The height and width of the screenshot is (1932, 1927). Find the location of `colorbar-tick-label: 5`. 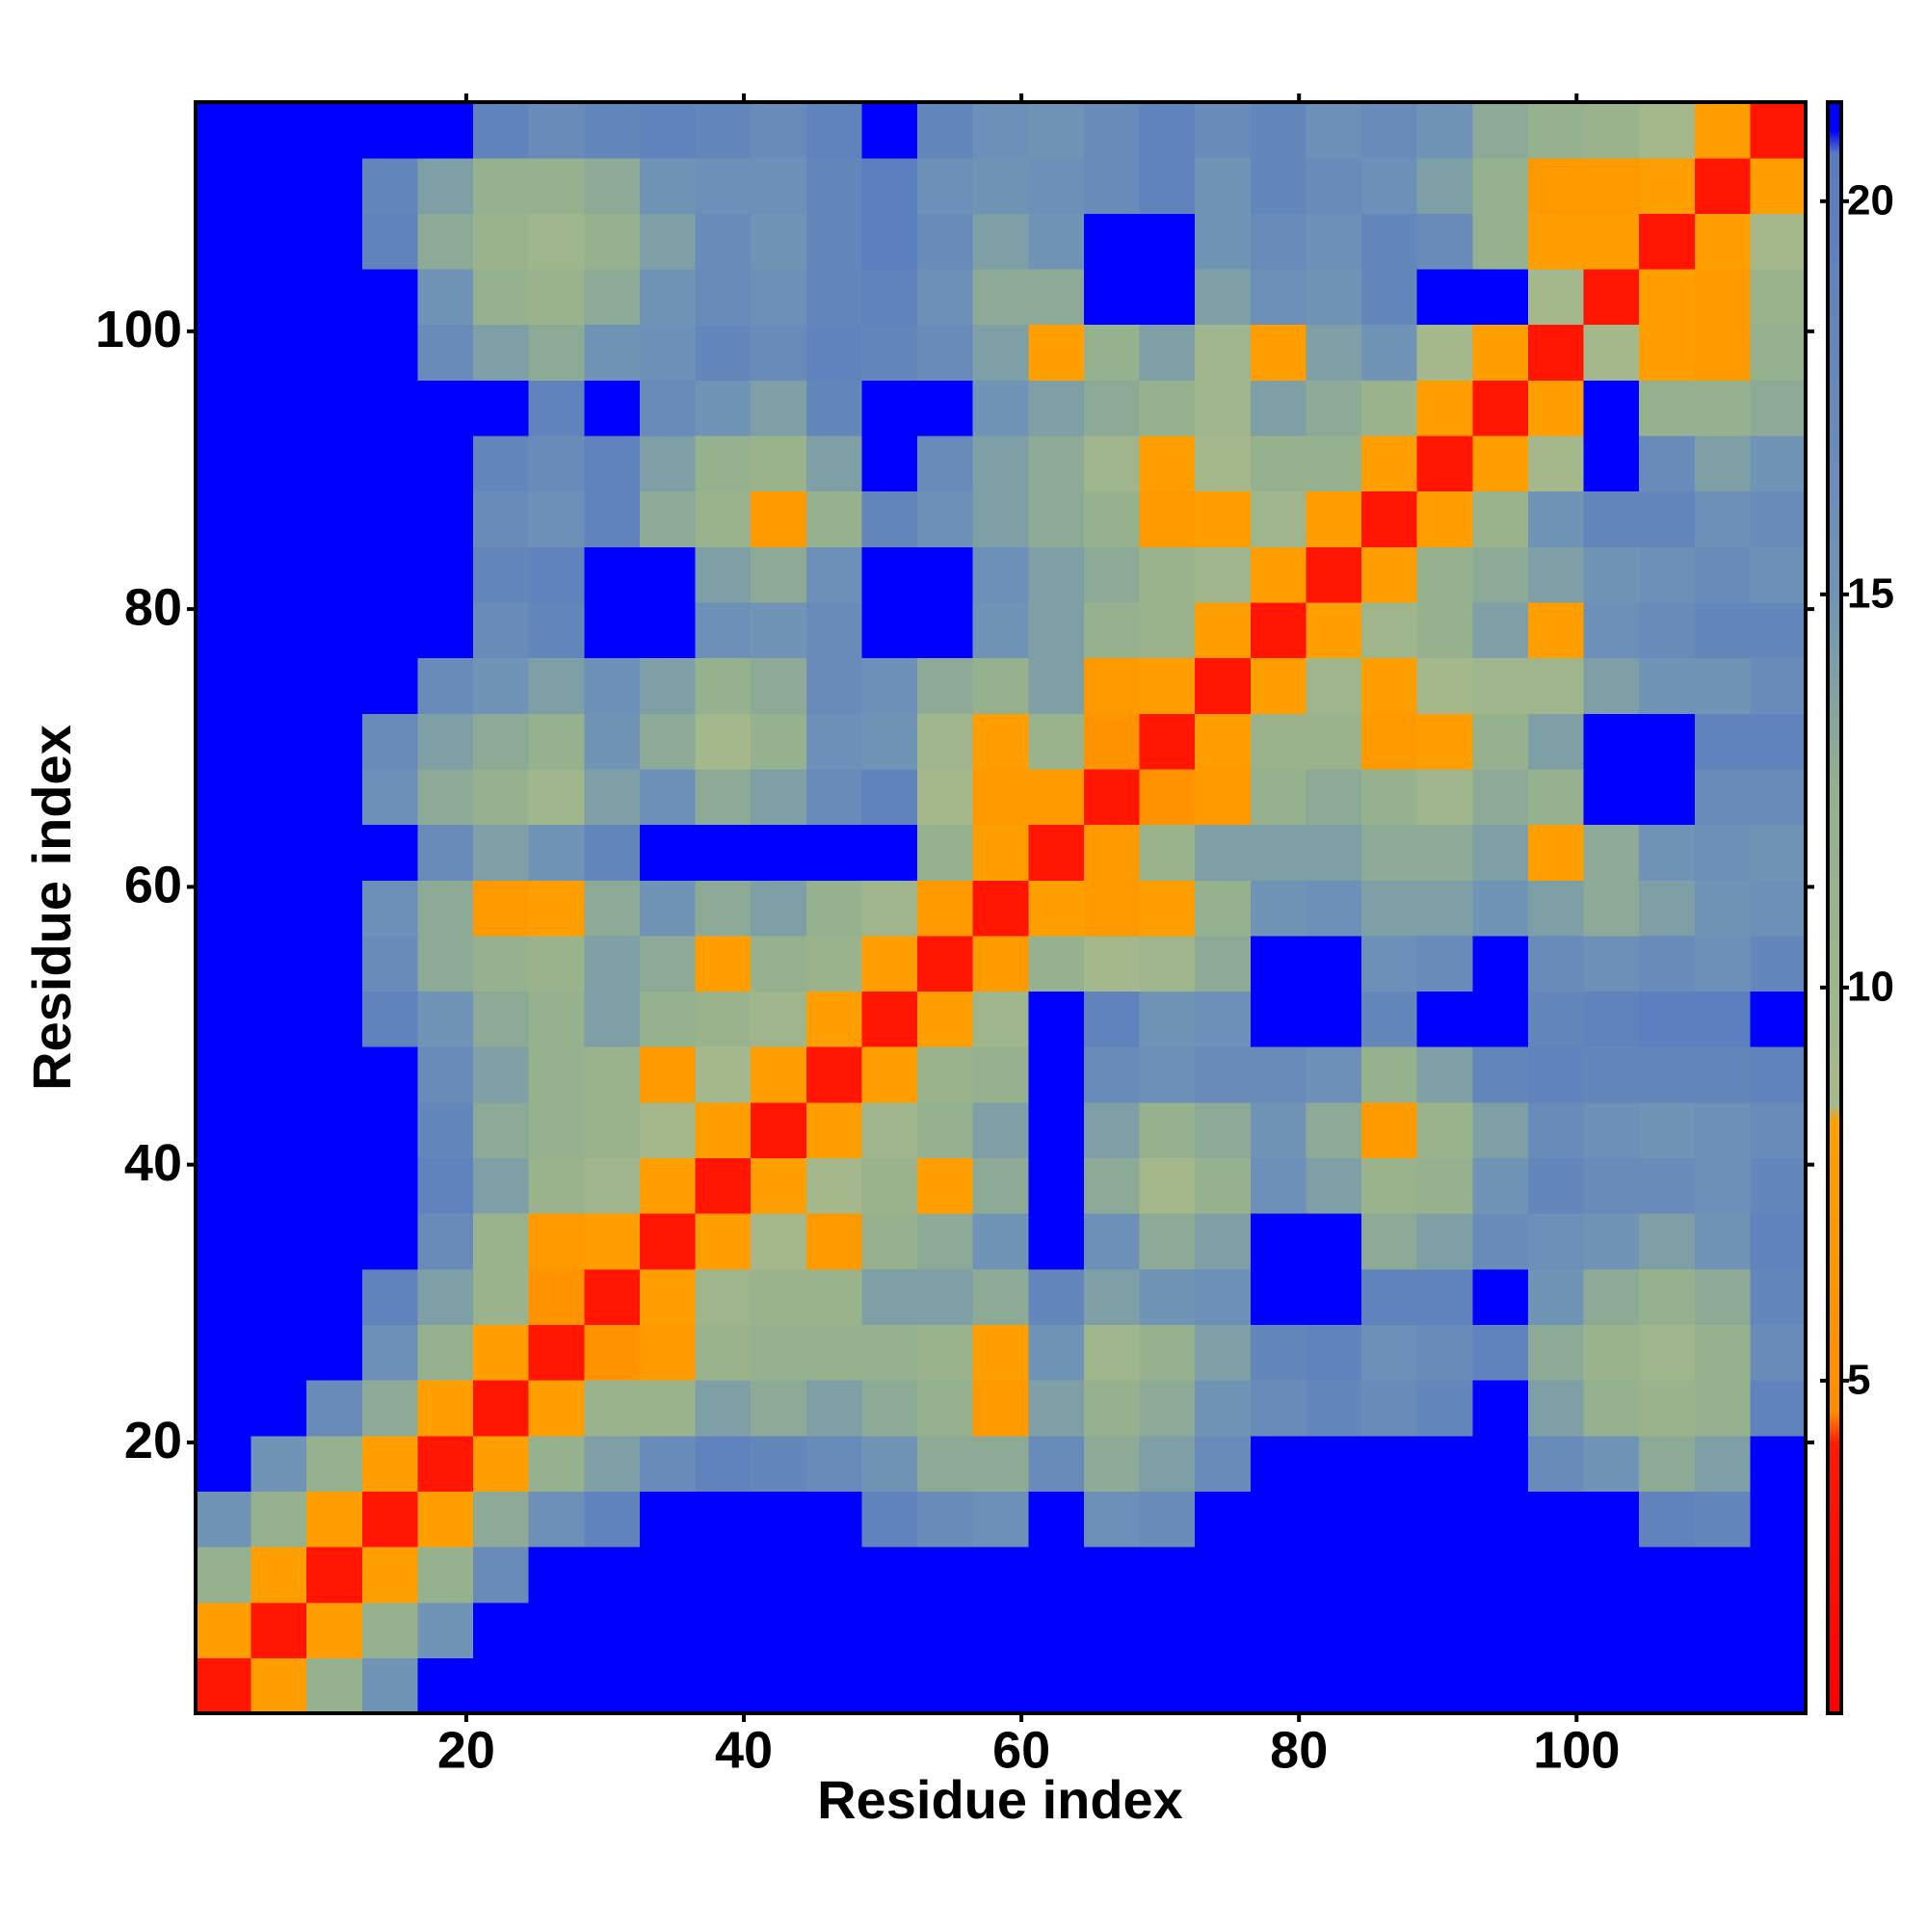

colorbar-tick-label: 5 is located at coordinates (1859, 1379).